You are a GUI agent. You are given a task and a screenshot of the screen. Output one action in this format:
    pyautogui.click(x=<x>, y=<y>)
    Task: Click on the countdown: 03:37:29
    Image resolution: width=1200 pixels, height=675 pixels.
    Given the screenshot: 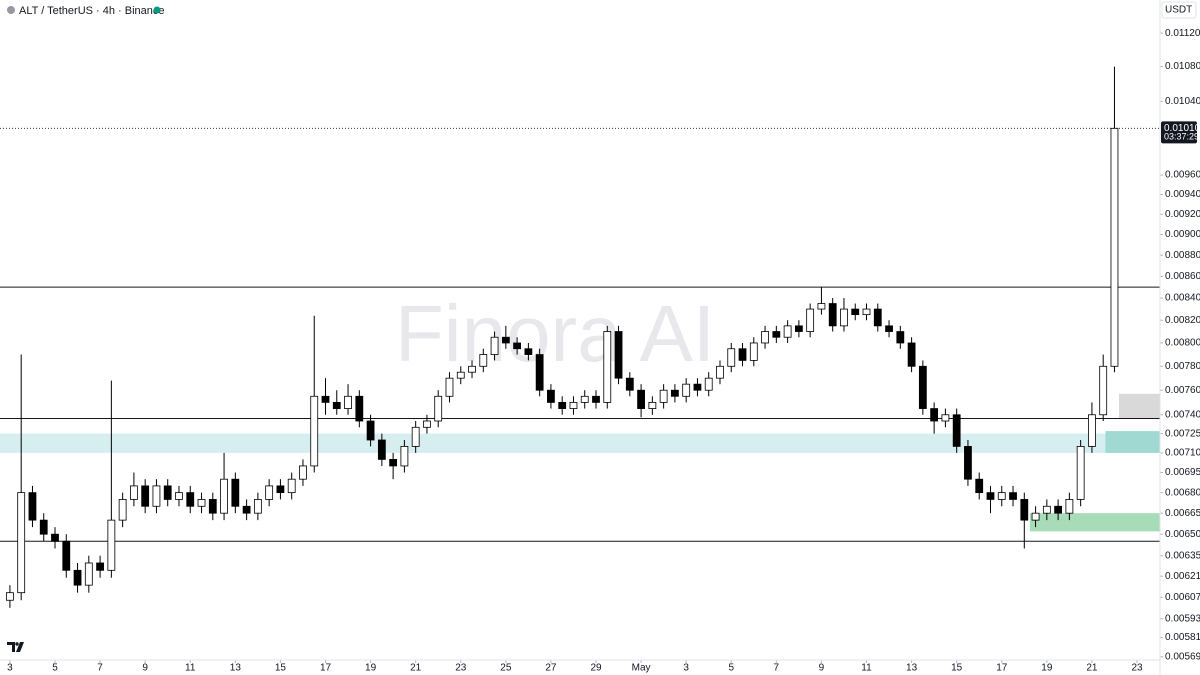 What is the action you would take?
    pyautogui.click(x=1181, y=137)
    